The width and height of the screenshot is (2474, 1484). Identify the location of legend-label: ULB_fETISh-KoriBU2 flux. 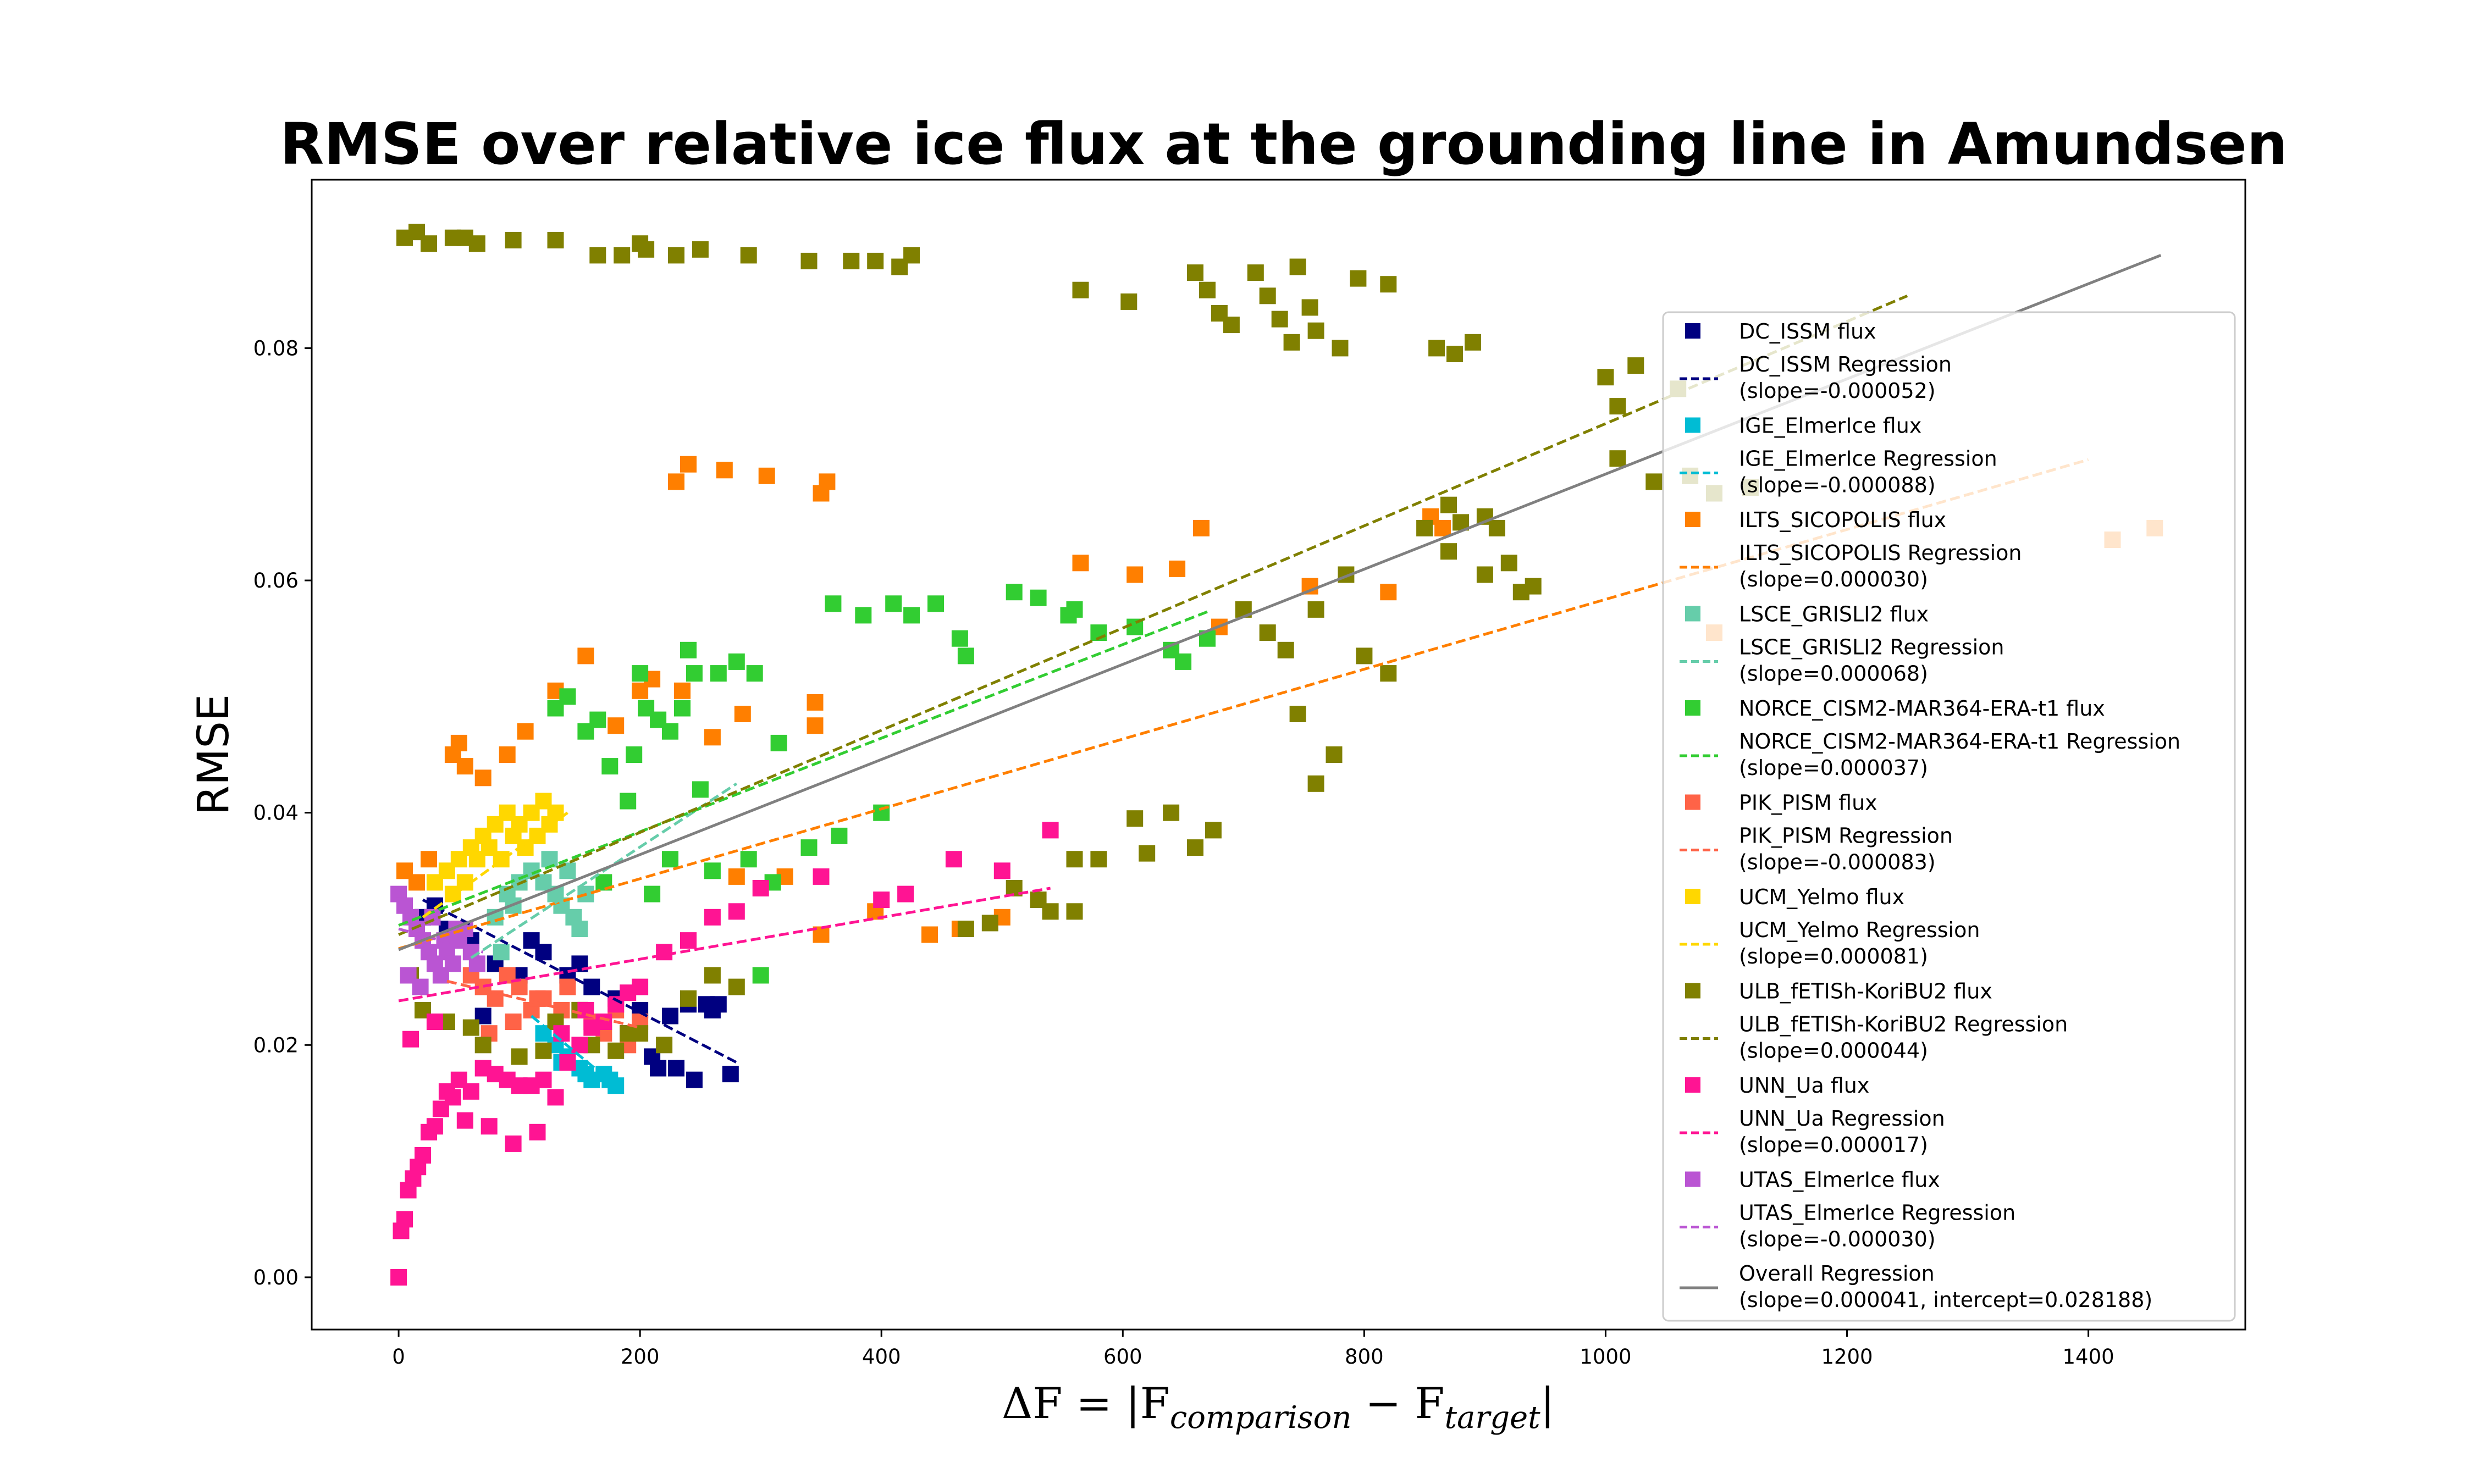
(1866, 991).